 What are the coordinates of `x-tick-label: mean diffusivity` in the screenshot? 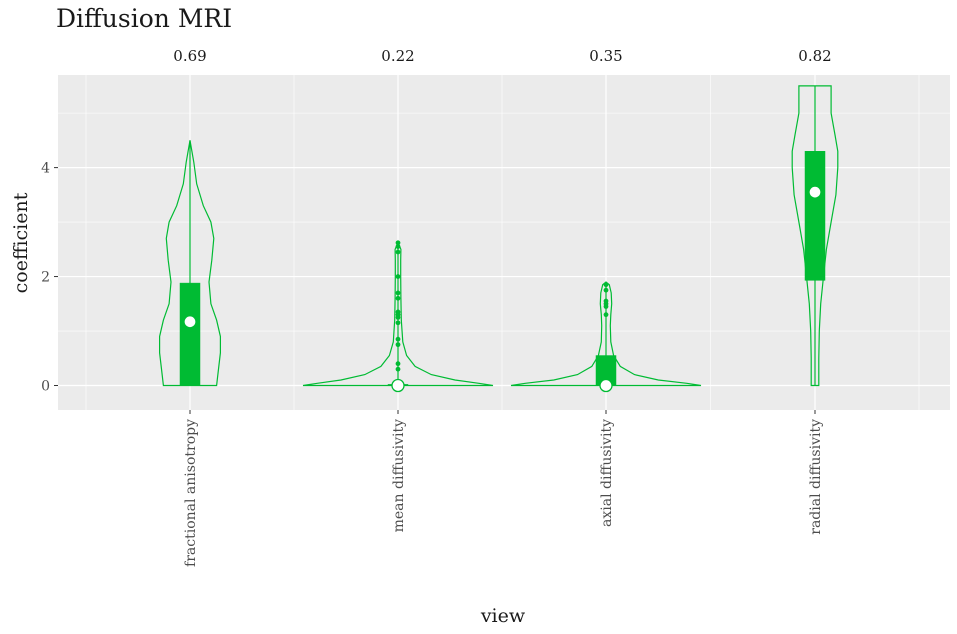 It's located at (399, 475).